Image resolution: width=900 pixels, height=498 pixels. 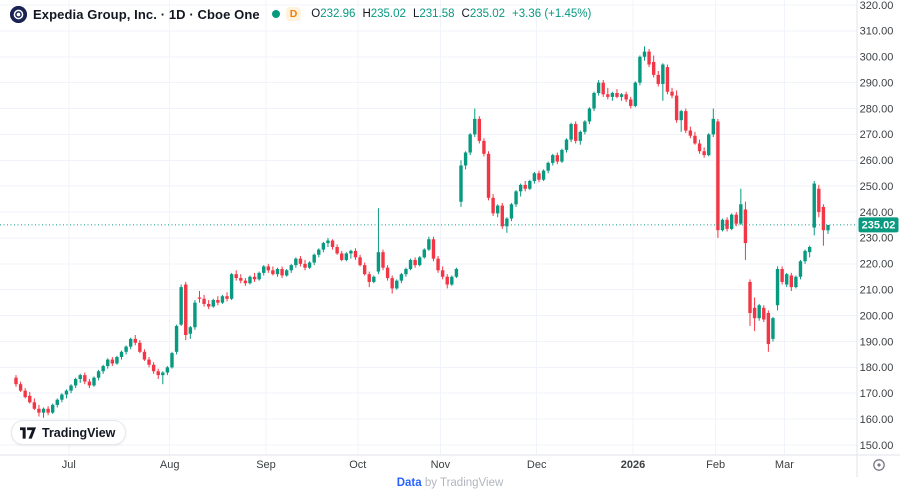 What do you see at coordinates (293, 14) in the screenshot?
I see `interval-badge: D` at bounding box center [293, 14].